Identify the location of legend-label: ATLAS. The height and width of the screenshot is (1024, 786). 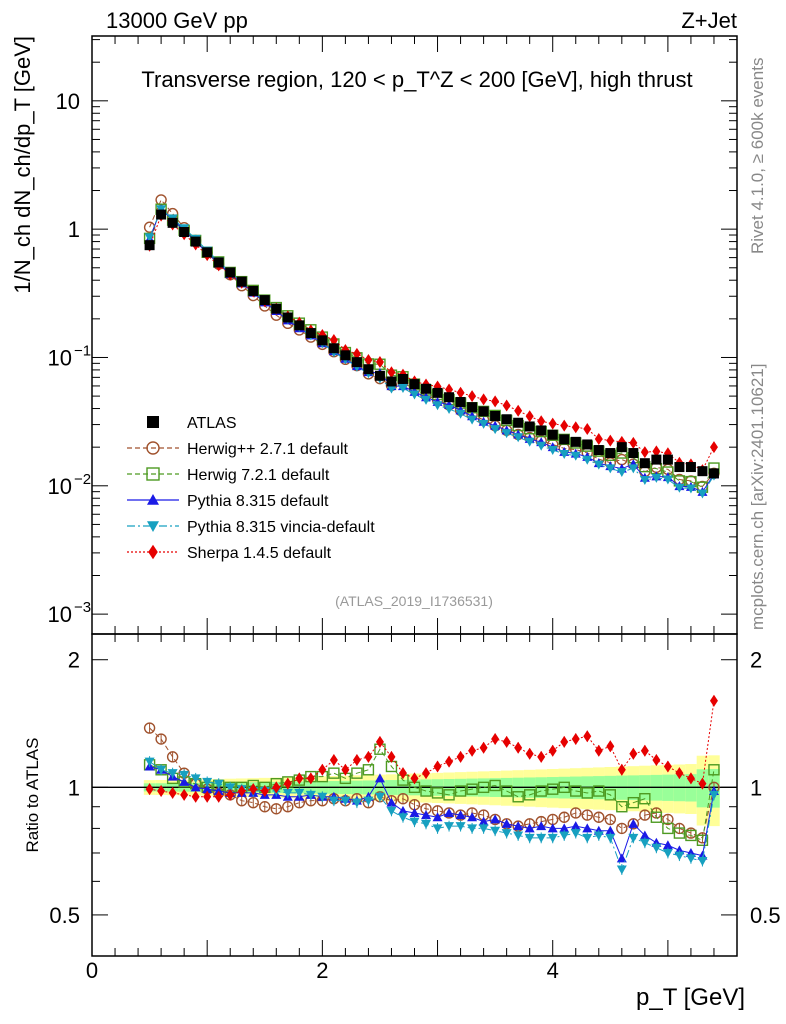
(212, 423).